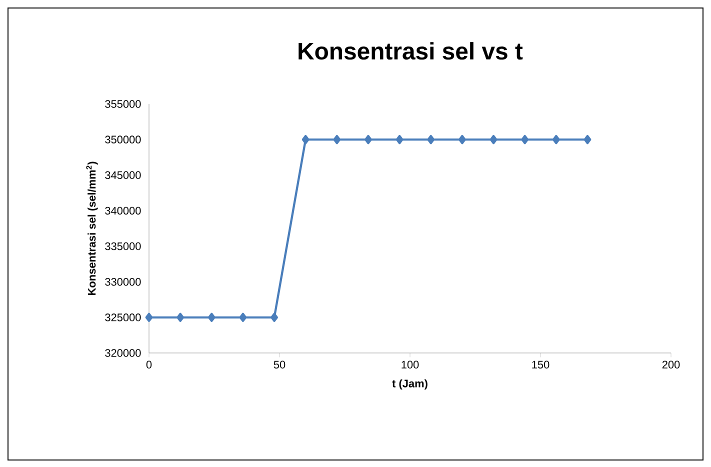 Image resolution: width=711 pixels, height=467 pixels. I want to click on y-tick-label: 340000, so click(123, 210).